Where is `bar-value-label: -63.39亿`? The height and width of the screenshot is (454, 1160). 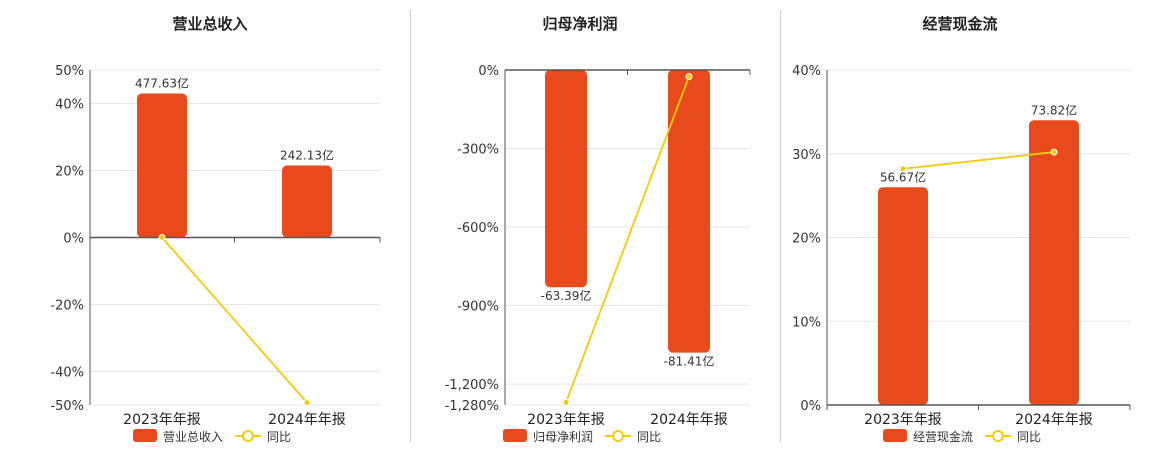 bar-value-label: -63.39亿 is located at coordinates (566, 295).